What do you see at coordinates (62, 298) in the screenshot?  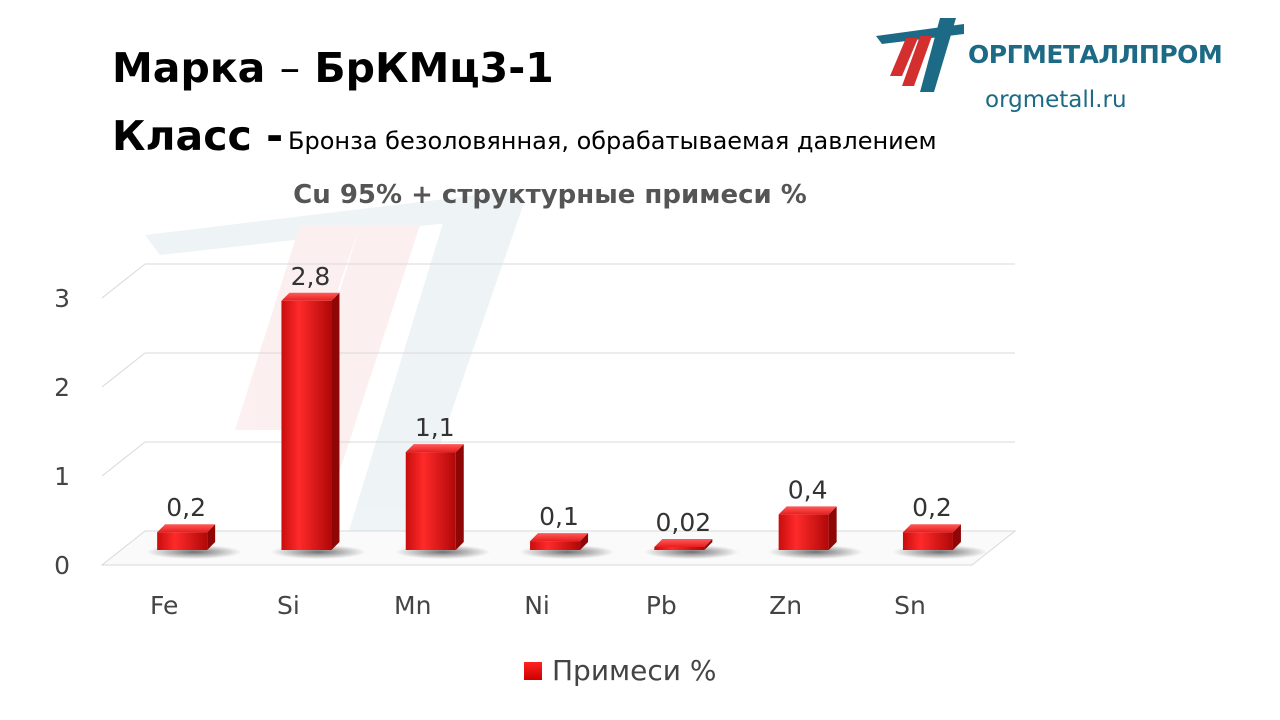 I see `y-tick-label: 3` at bounding box center [62, 298].